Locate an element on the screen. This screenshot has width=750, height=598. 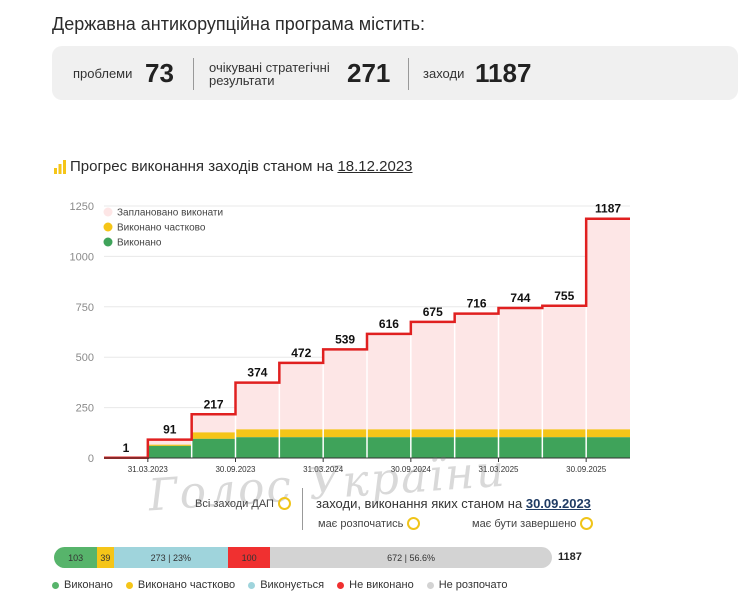
legend-item: Виконано is located at coordinates (82, 585).